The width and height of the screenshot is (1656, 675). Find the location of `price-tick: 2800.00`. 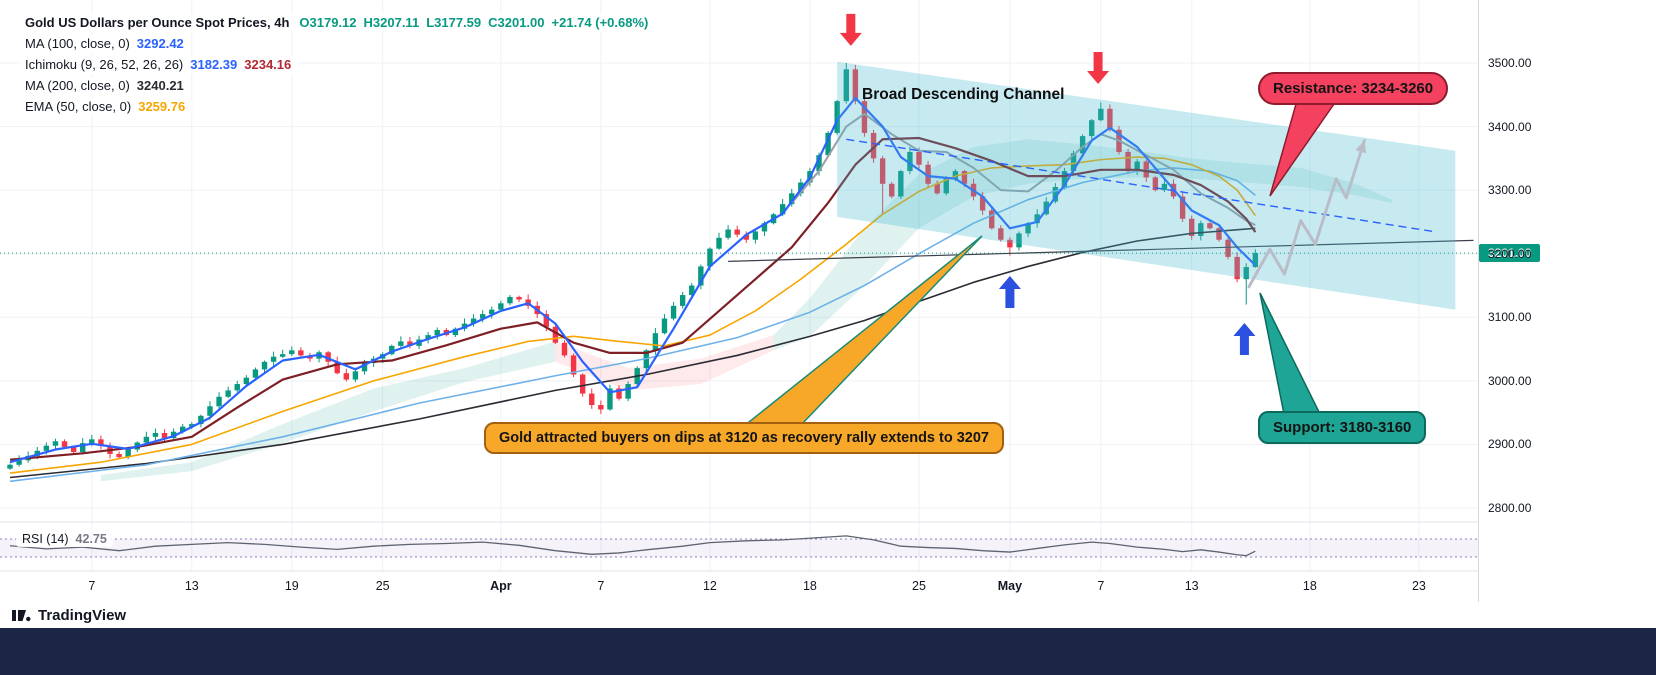

price-tick: 2800.00 is located at coordinates (1510, 508).